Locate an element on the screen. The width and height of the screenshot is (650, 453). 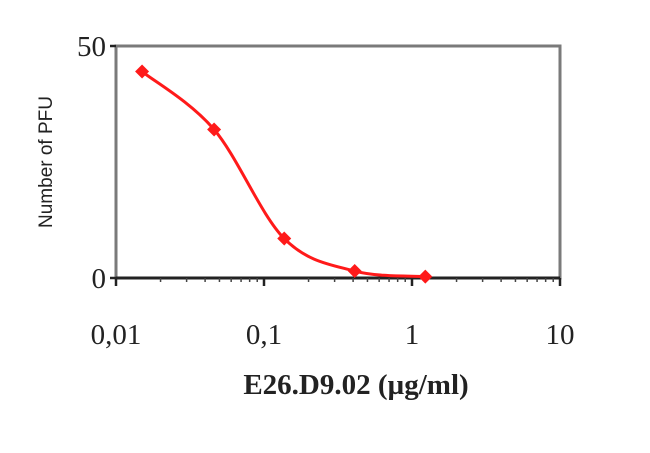
y-ticks: 50 0 is located at coordinates (96, 163).